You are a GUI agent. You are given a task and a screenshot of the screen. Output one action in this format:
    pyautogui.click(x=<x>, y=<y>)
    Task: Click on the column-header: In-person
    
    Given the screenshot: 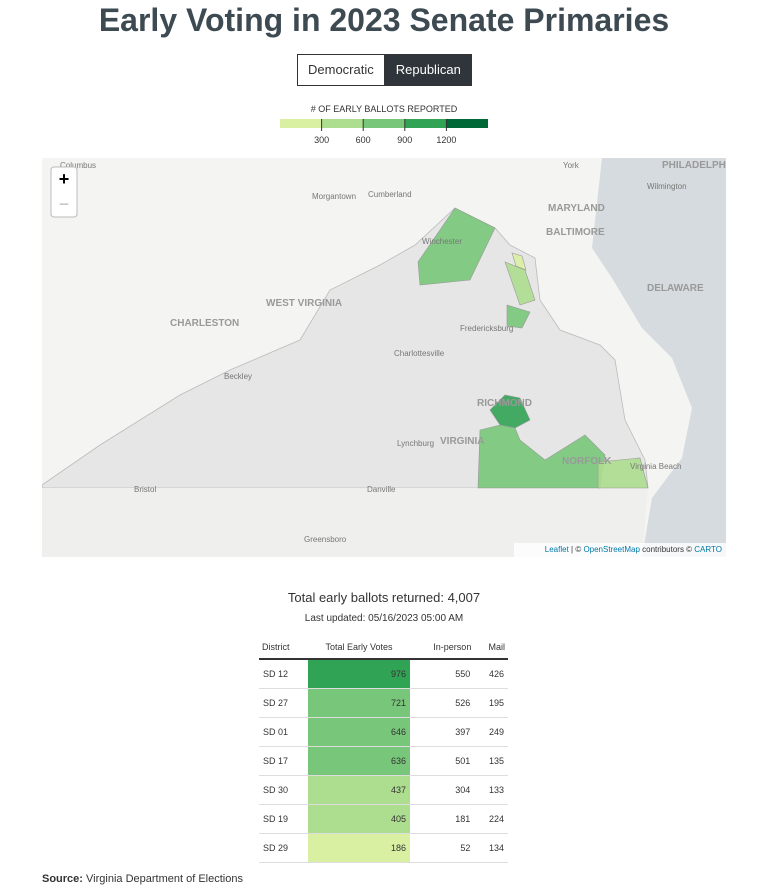 What is the action you would take?
    pyautogui.click(x=442, y=648)
    